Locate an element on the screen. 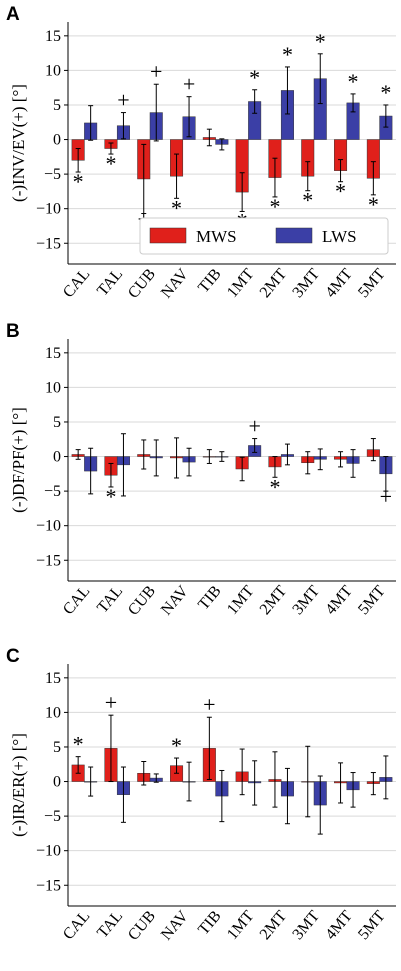 This screenshot has height=971, width=401. y-axis-label: (-)IR/ER(+) [°] is located at coordinates (18, 785).